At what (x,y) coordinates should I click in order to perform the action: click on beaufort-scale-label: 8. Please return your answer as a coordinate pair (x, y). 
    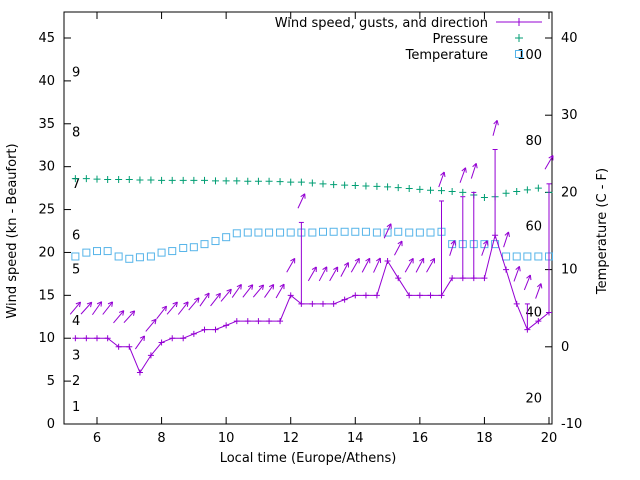
    Looking at the image, I should click on (76, 132).